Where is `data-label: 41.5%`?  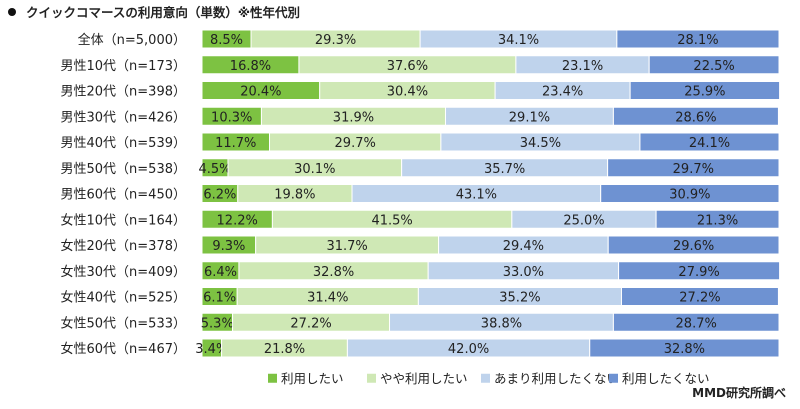 data-label: 41.5% is located at coordinates (391, 220).